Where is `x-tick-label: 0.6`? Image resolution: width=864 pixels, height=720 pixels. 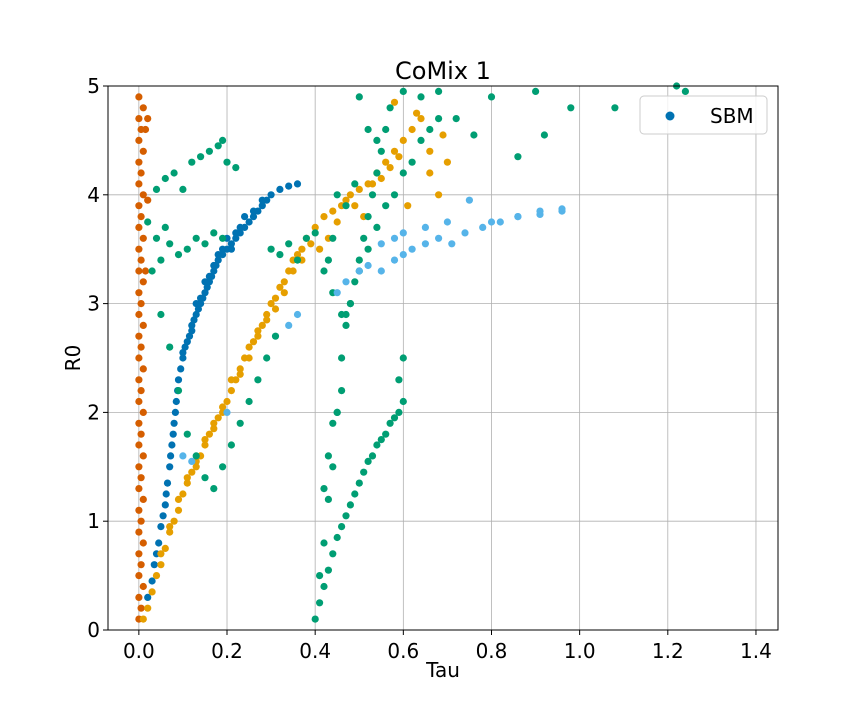 x-tick-label: 0.6 is located at coordinates (403, 651).